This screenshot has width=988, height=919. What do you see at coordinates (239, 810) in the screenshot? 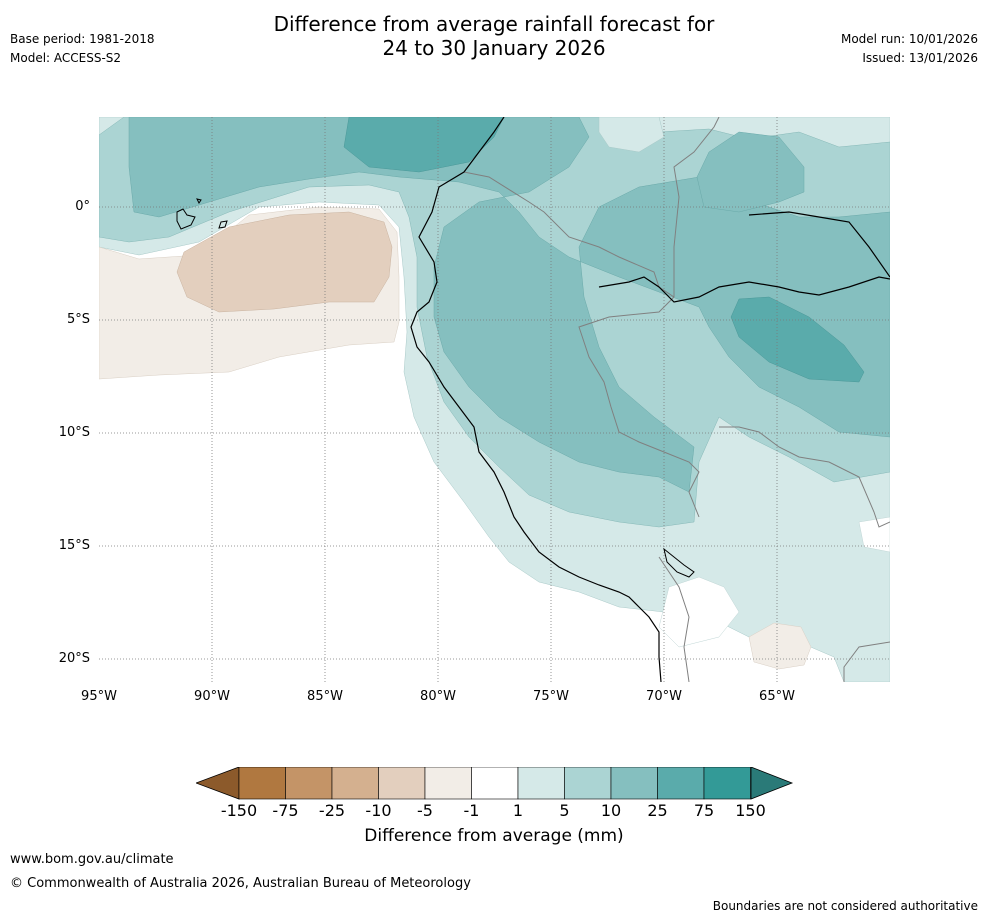
I see `legend-tick-0: -150` at bounding box center [239, 810].